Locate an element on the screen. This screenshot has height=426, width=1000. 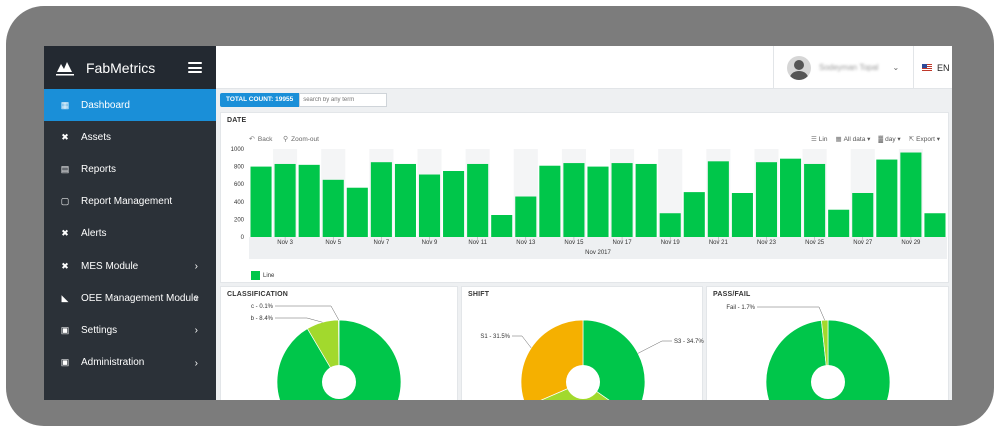
pass-fail-title: PASS/FAIL is located at coordinates (731, 294).